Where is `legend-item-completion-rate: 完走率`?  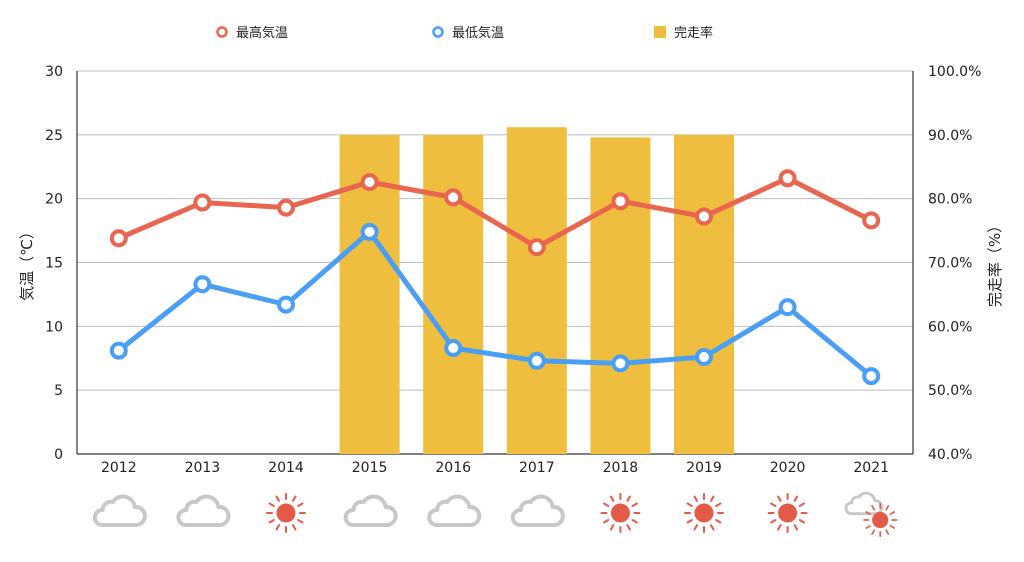 legend-item-completion-rate: 完走率 is located at coordinates (683, 33).